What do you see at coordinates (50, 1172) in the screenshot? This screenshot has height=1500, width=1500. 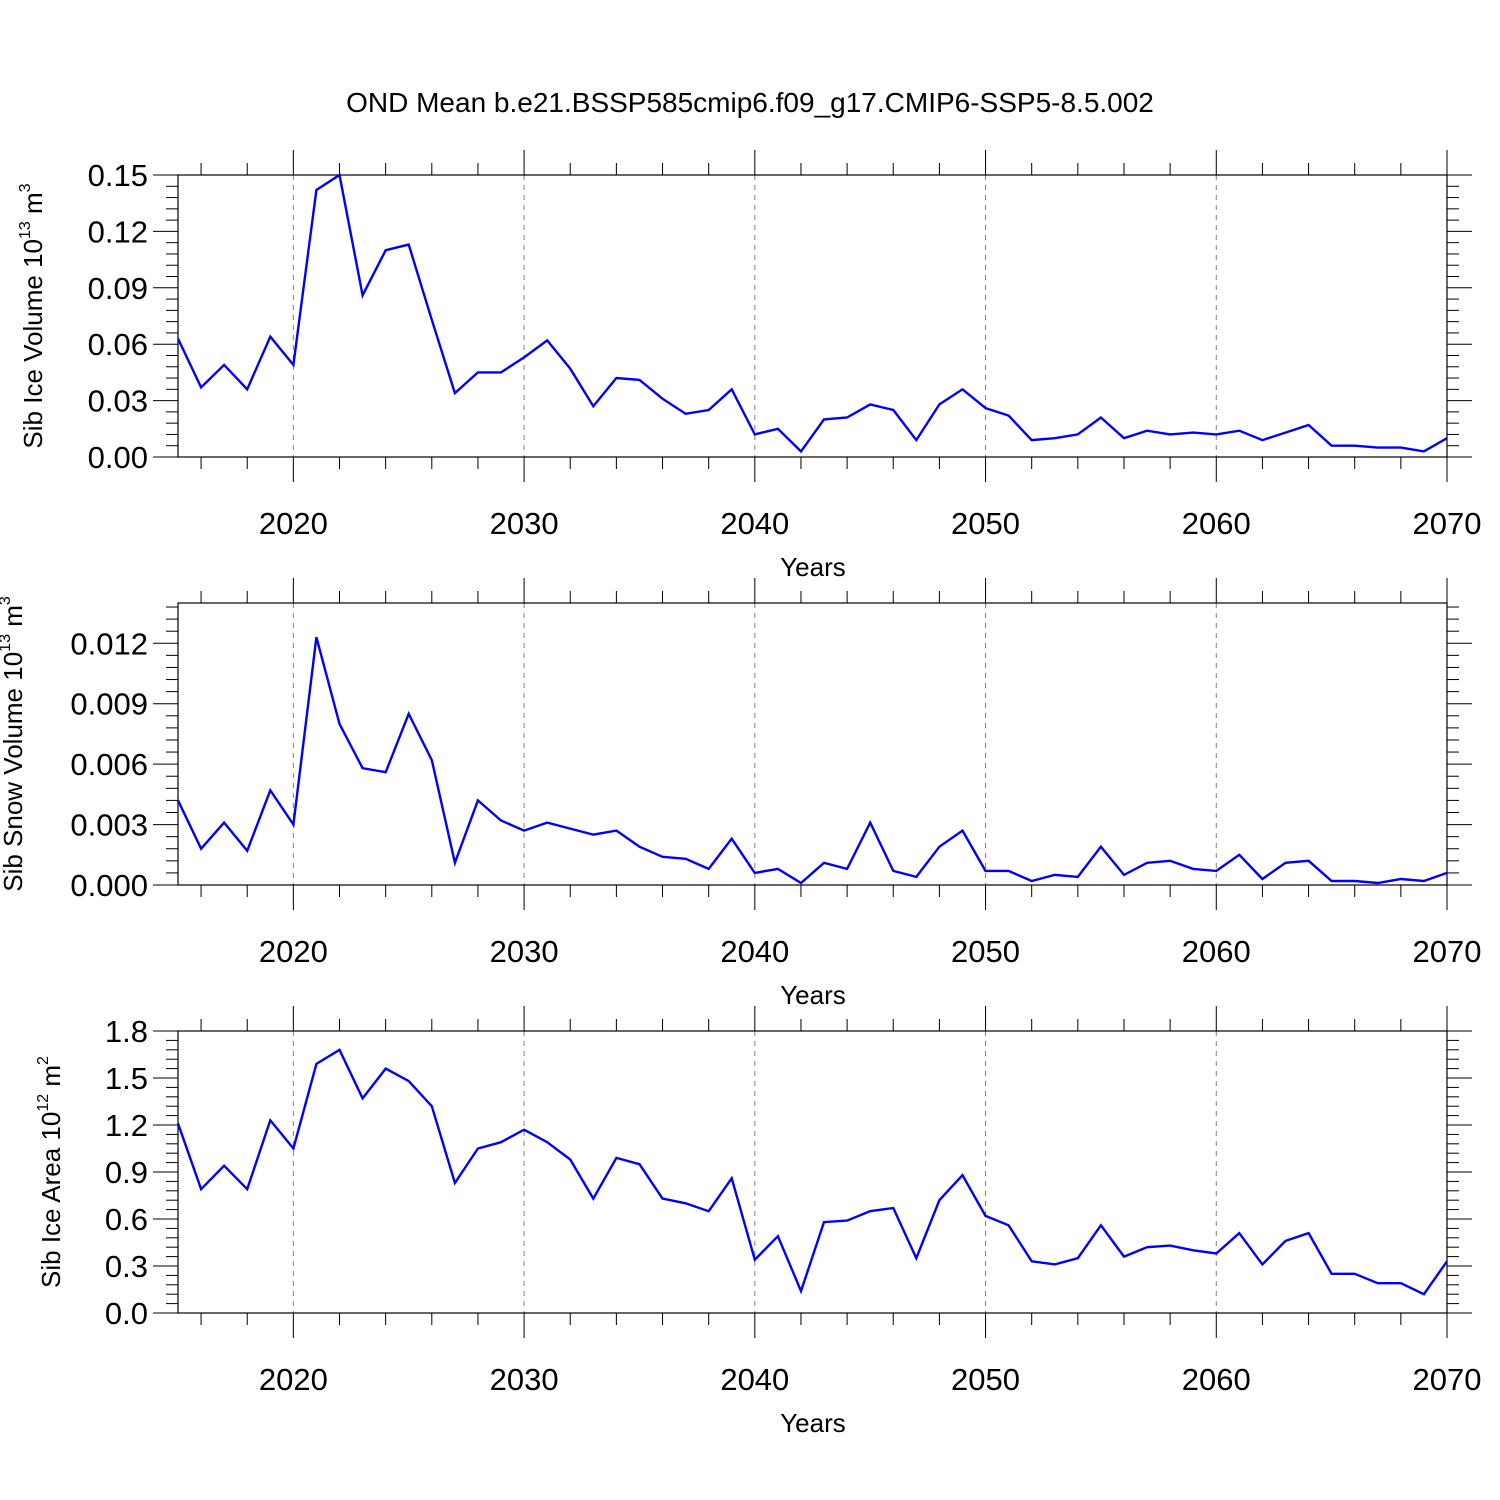 I see `y-axis-label: Sib Ice Area 1012 m2` at bounding box center [50, 1172].